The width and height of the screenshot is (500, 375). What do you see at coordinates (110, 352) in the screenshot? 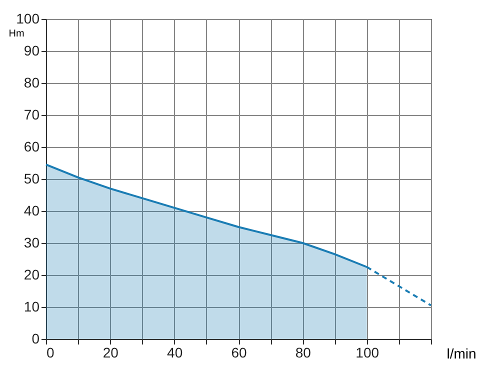
I see `x-tick-label: 20` at bounding box center [110, 352].